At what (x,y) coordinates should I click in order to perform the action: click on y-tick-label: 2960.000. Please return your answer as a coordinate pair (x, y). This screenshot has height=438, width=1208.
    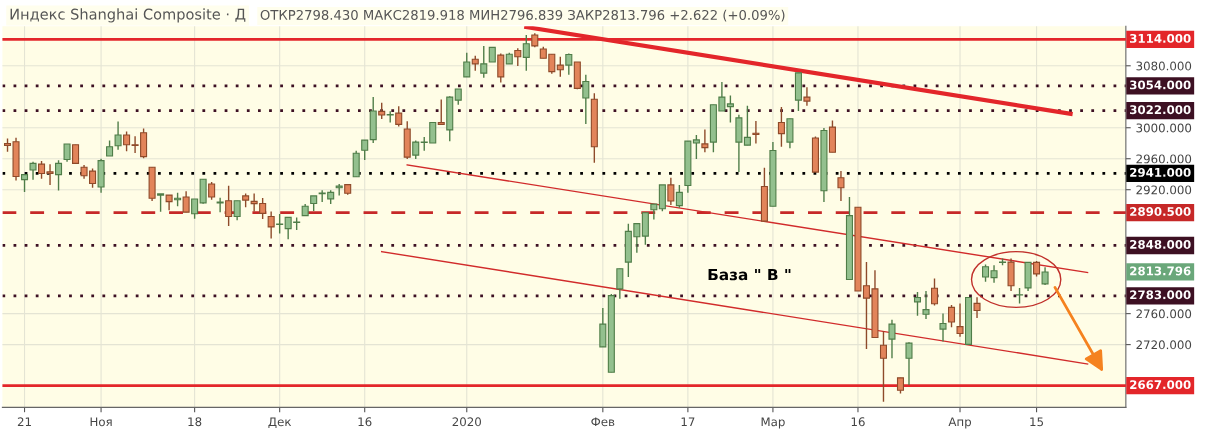
    Looking at the image, I should click on (1164, 159).